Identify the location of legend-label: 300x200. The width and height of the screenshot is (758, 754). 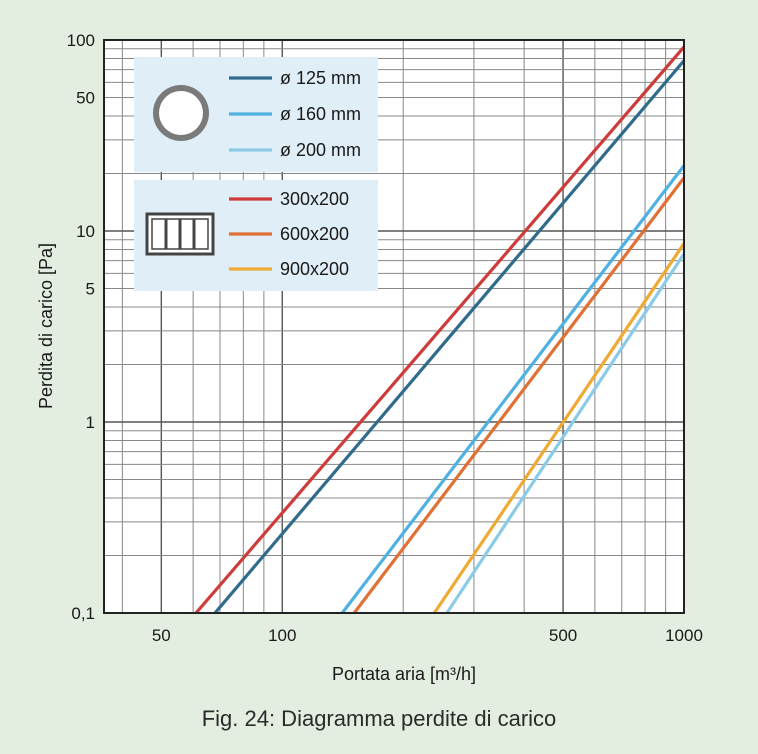
(314, 199).